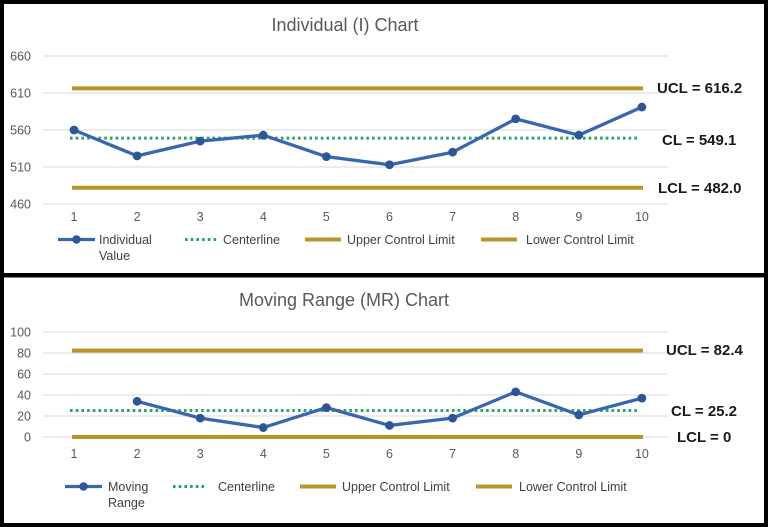 This screenshot has width=768, height=527. I want to click on ucl-label: UCL = 616.2, so click(699, 88).